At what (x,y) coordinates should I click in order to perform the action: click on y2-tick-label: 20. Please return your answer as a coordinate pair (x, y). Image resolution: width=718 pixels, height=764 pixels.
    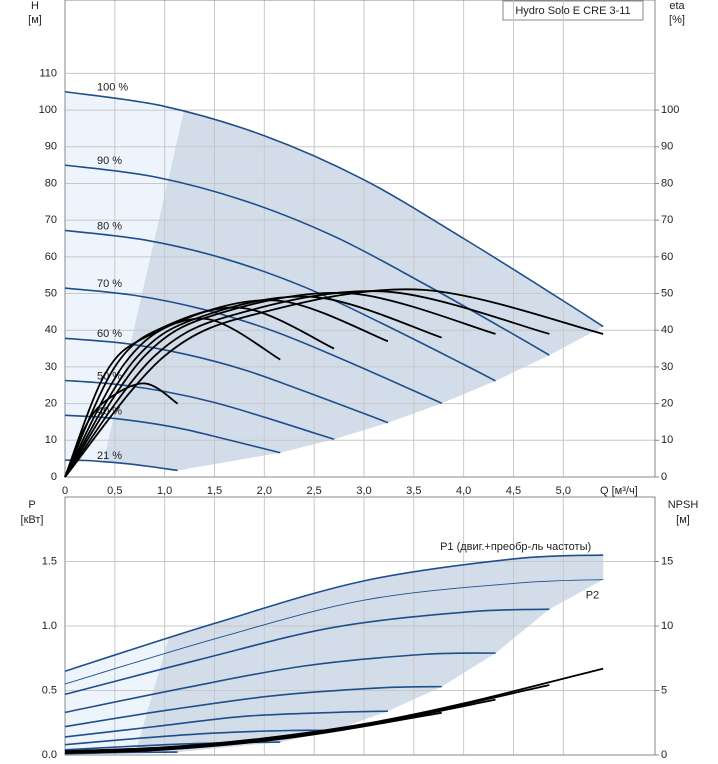
    Looking at the image, I should click on (667, 404).